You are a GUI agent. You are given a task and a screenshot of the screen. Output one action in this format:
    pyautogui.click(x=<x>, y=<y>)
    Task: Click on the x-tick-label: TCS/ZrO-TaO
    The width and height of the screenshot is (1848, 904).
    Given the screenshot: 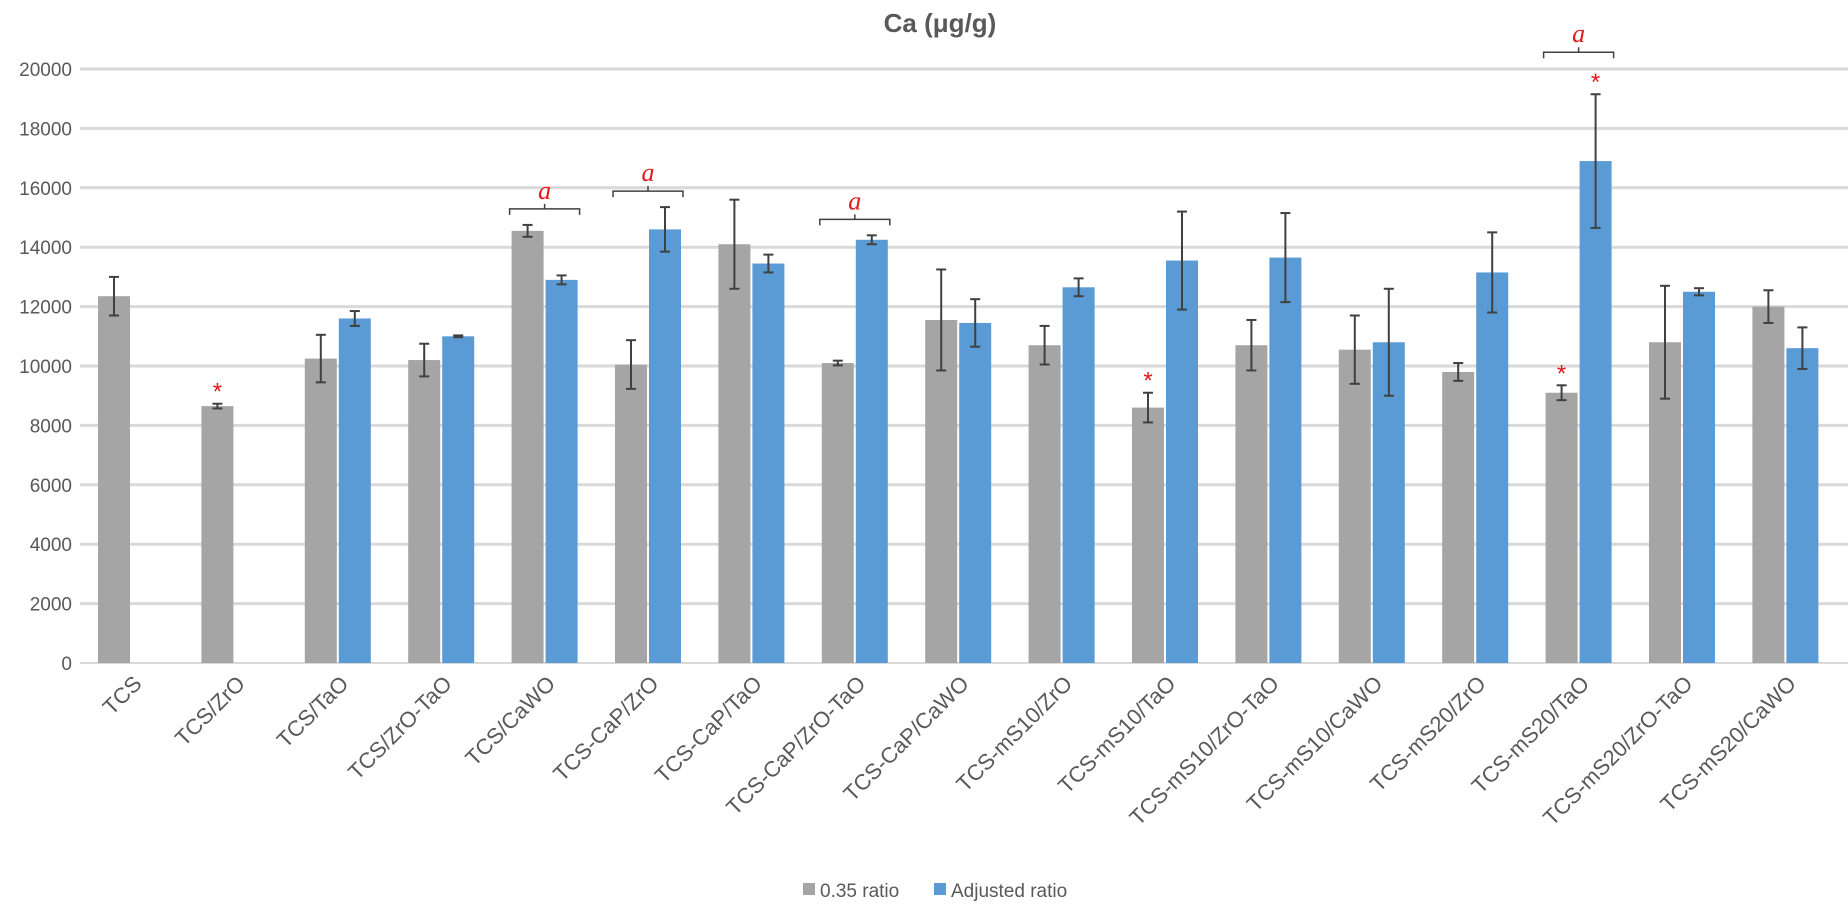 What is the action you would take?
    pyautogui.click(x=400, y=728)
    